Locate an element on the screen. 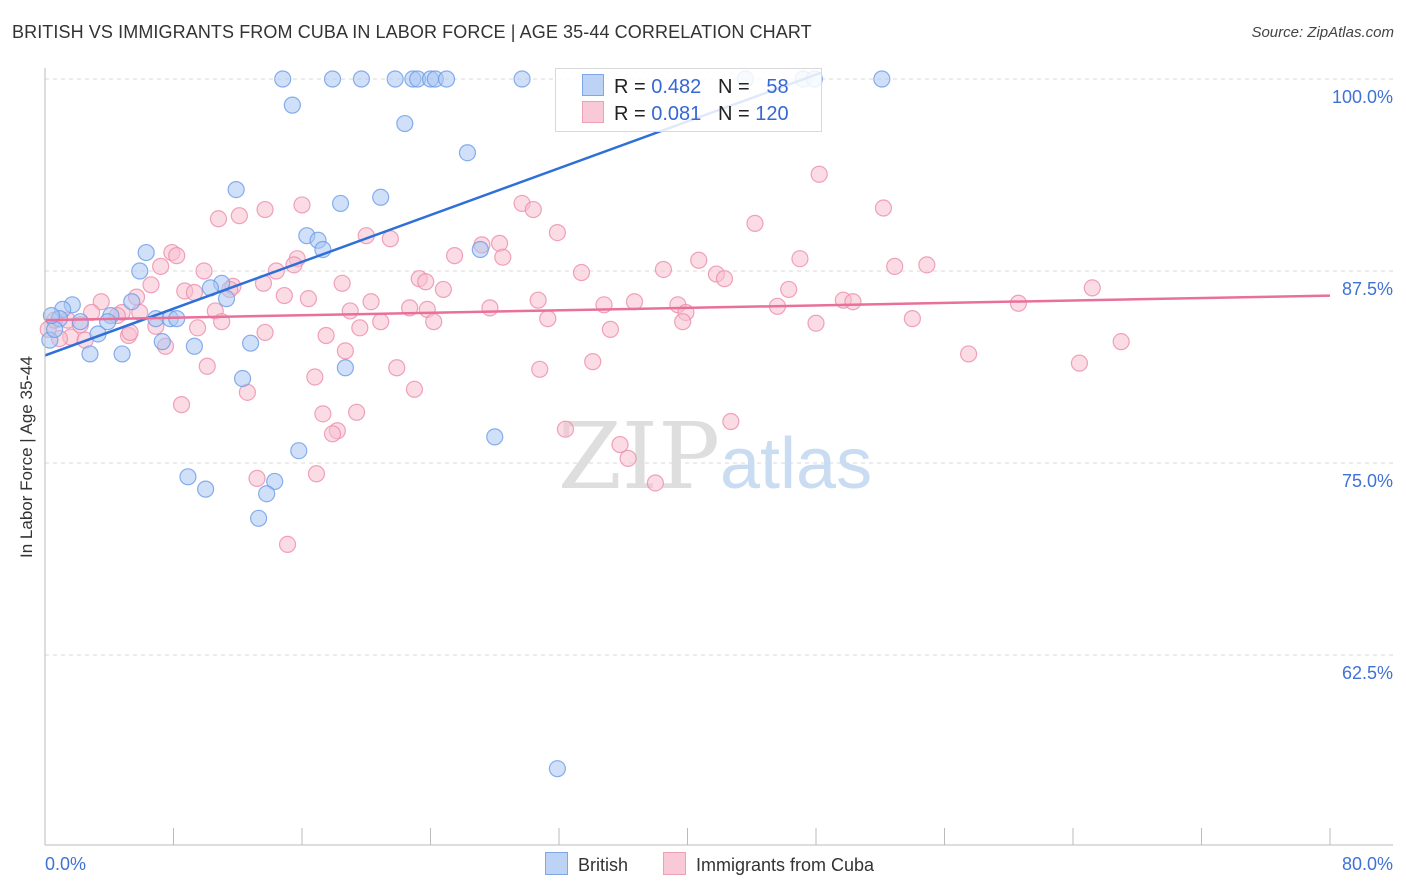  bottom-legend-cuba: Immigrants from Cuba is located at coordinates (768, 864).